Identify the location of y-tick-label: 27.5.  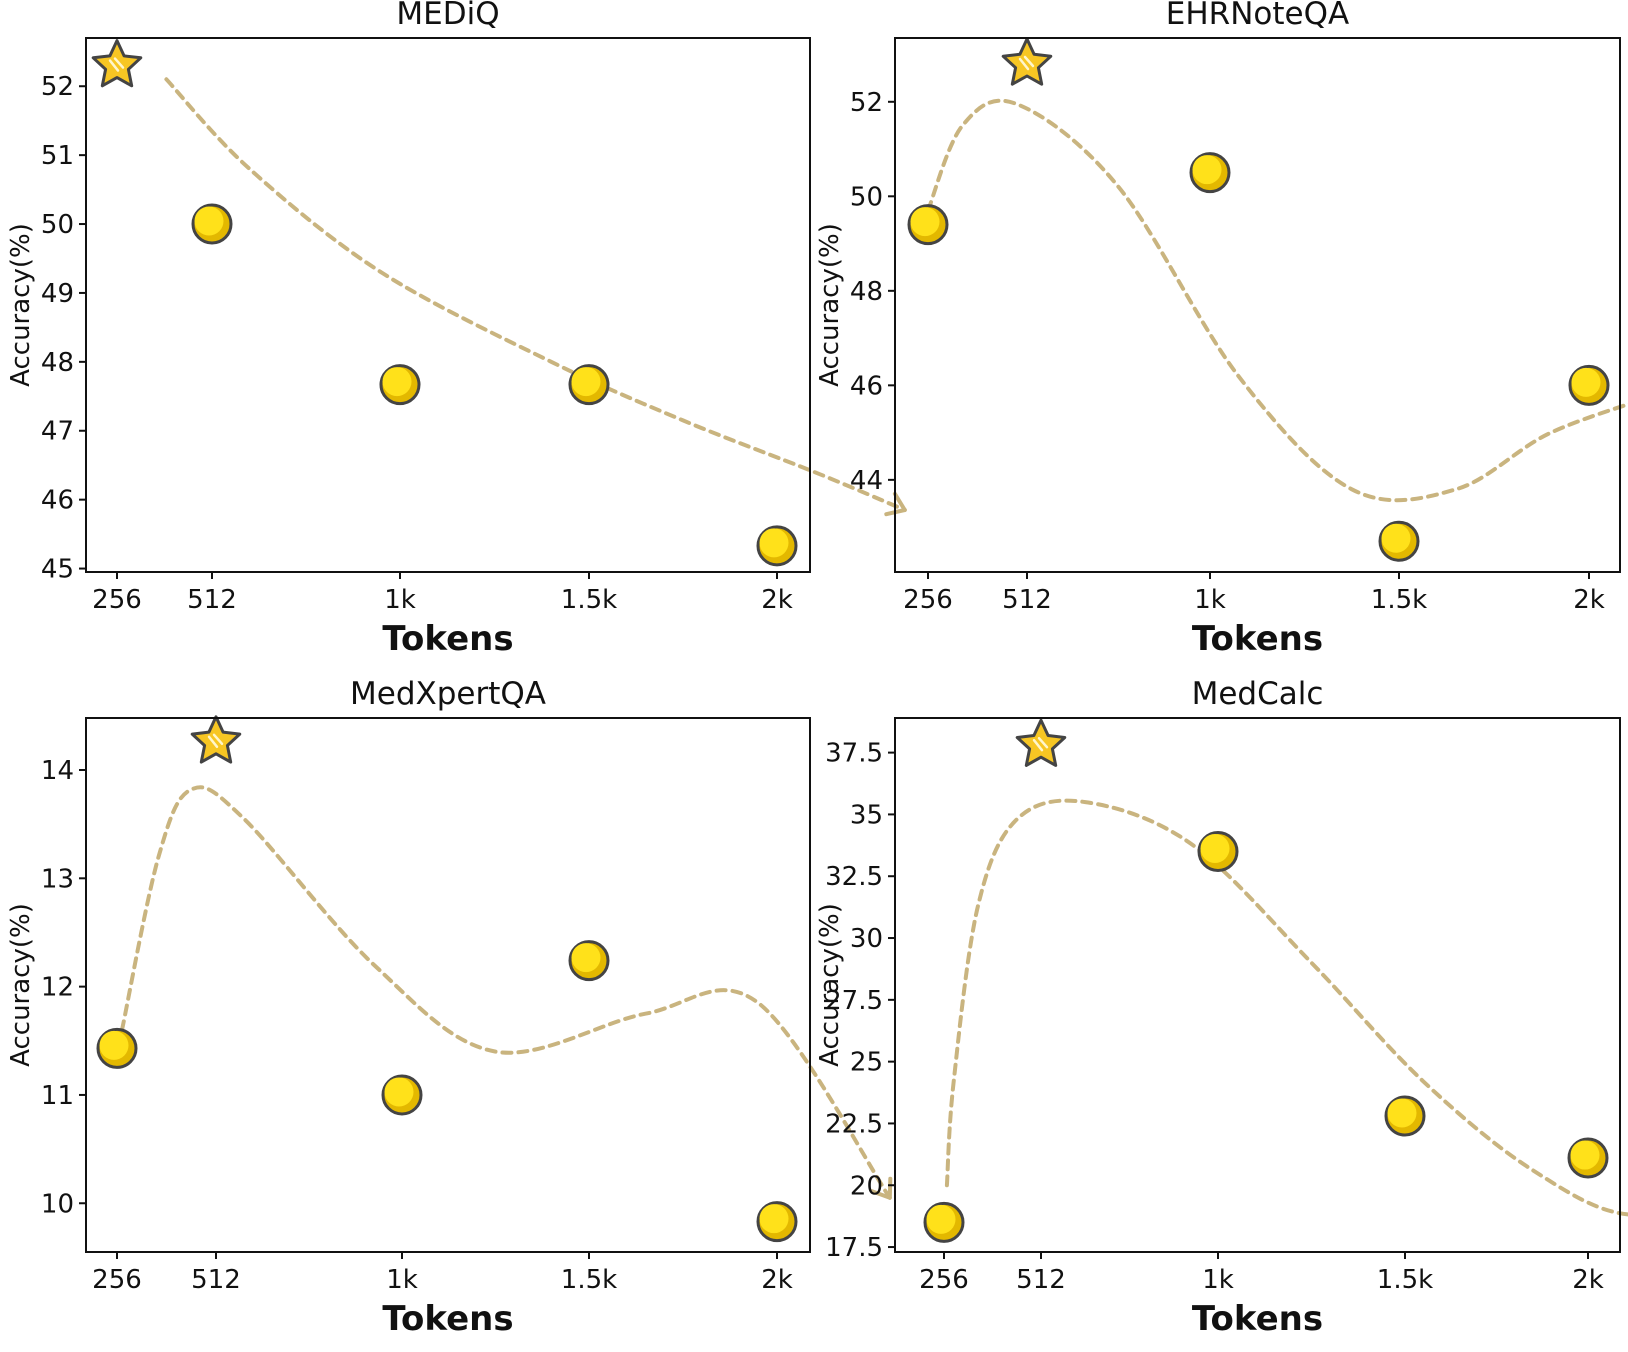
(854, 1001).